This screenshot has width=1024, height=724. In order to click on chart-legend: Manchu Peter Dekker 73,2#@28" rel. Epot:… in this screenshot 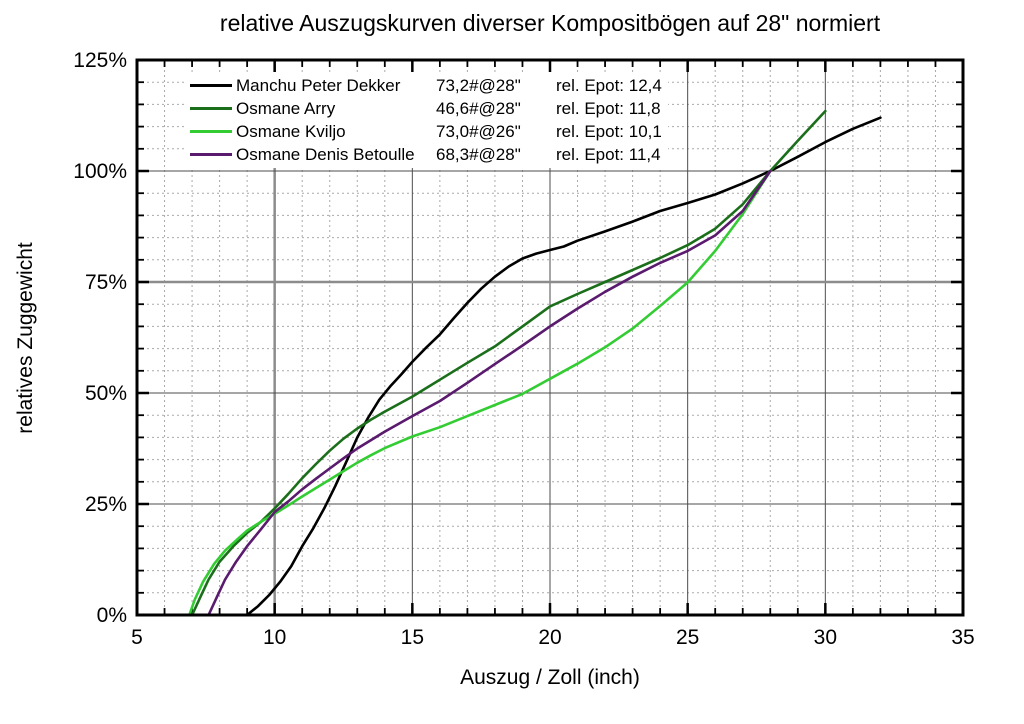, I will do `click(427, 120)`.